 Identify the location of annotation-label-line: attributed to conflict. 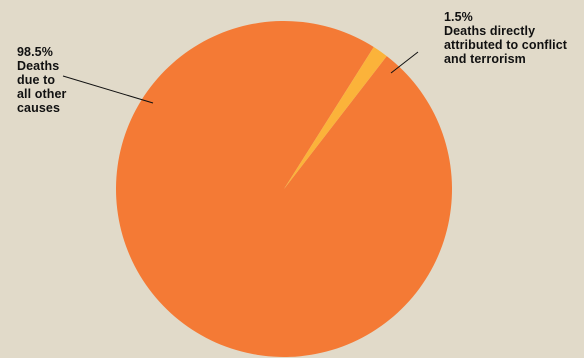
(506, 45).